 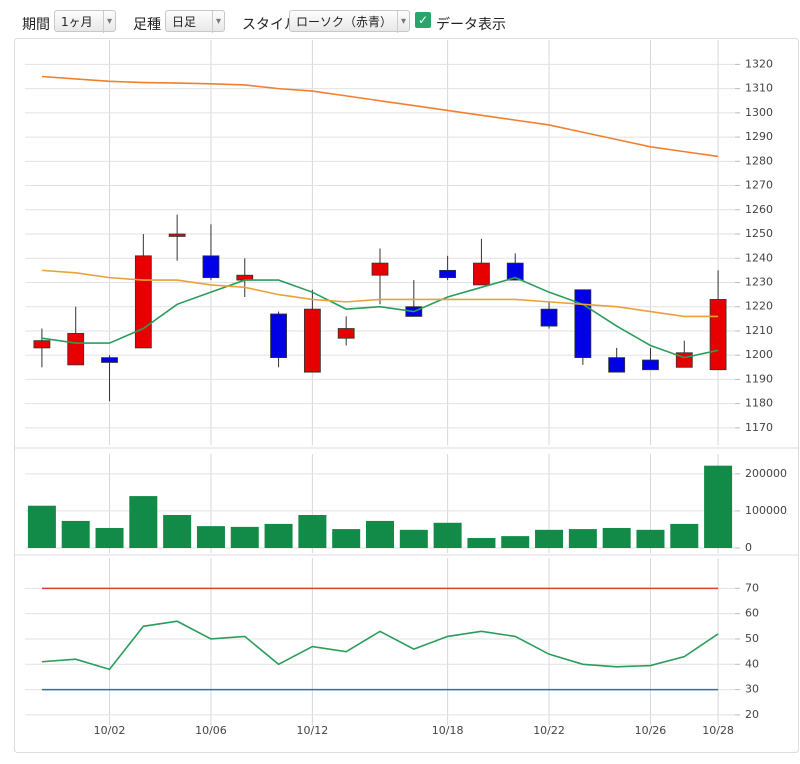 What do you see at coordinates (752, 689) in the screenshot?
I see `y-tick-label: 30` at bounding box center [752, 689].